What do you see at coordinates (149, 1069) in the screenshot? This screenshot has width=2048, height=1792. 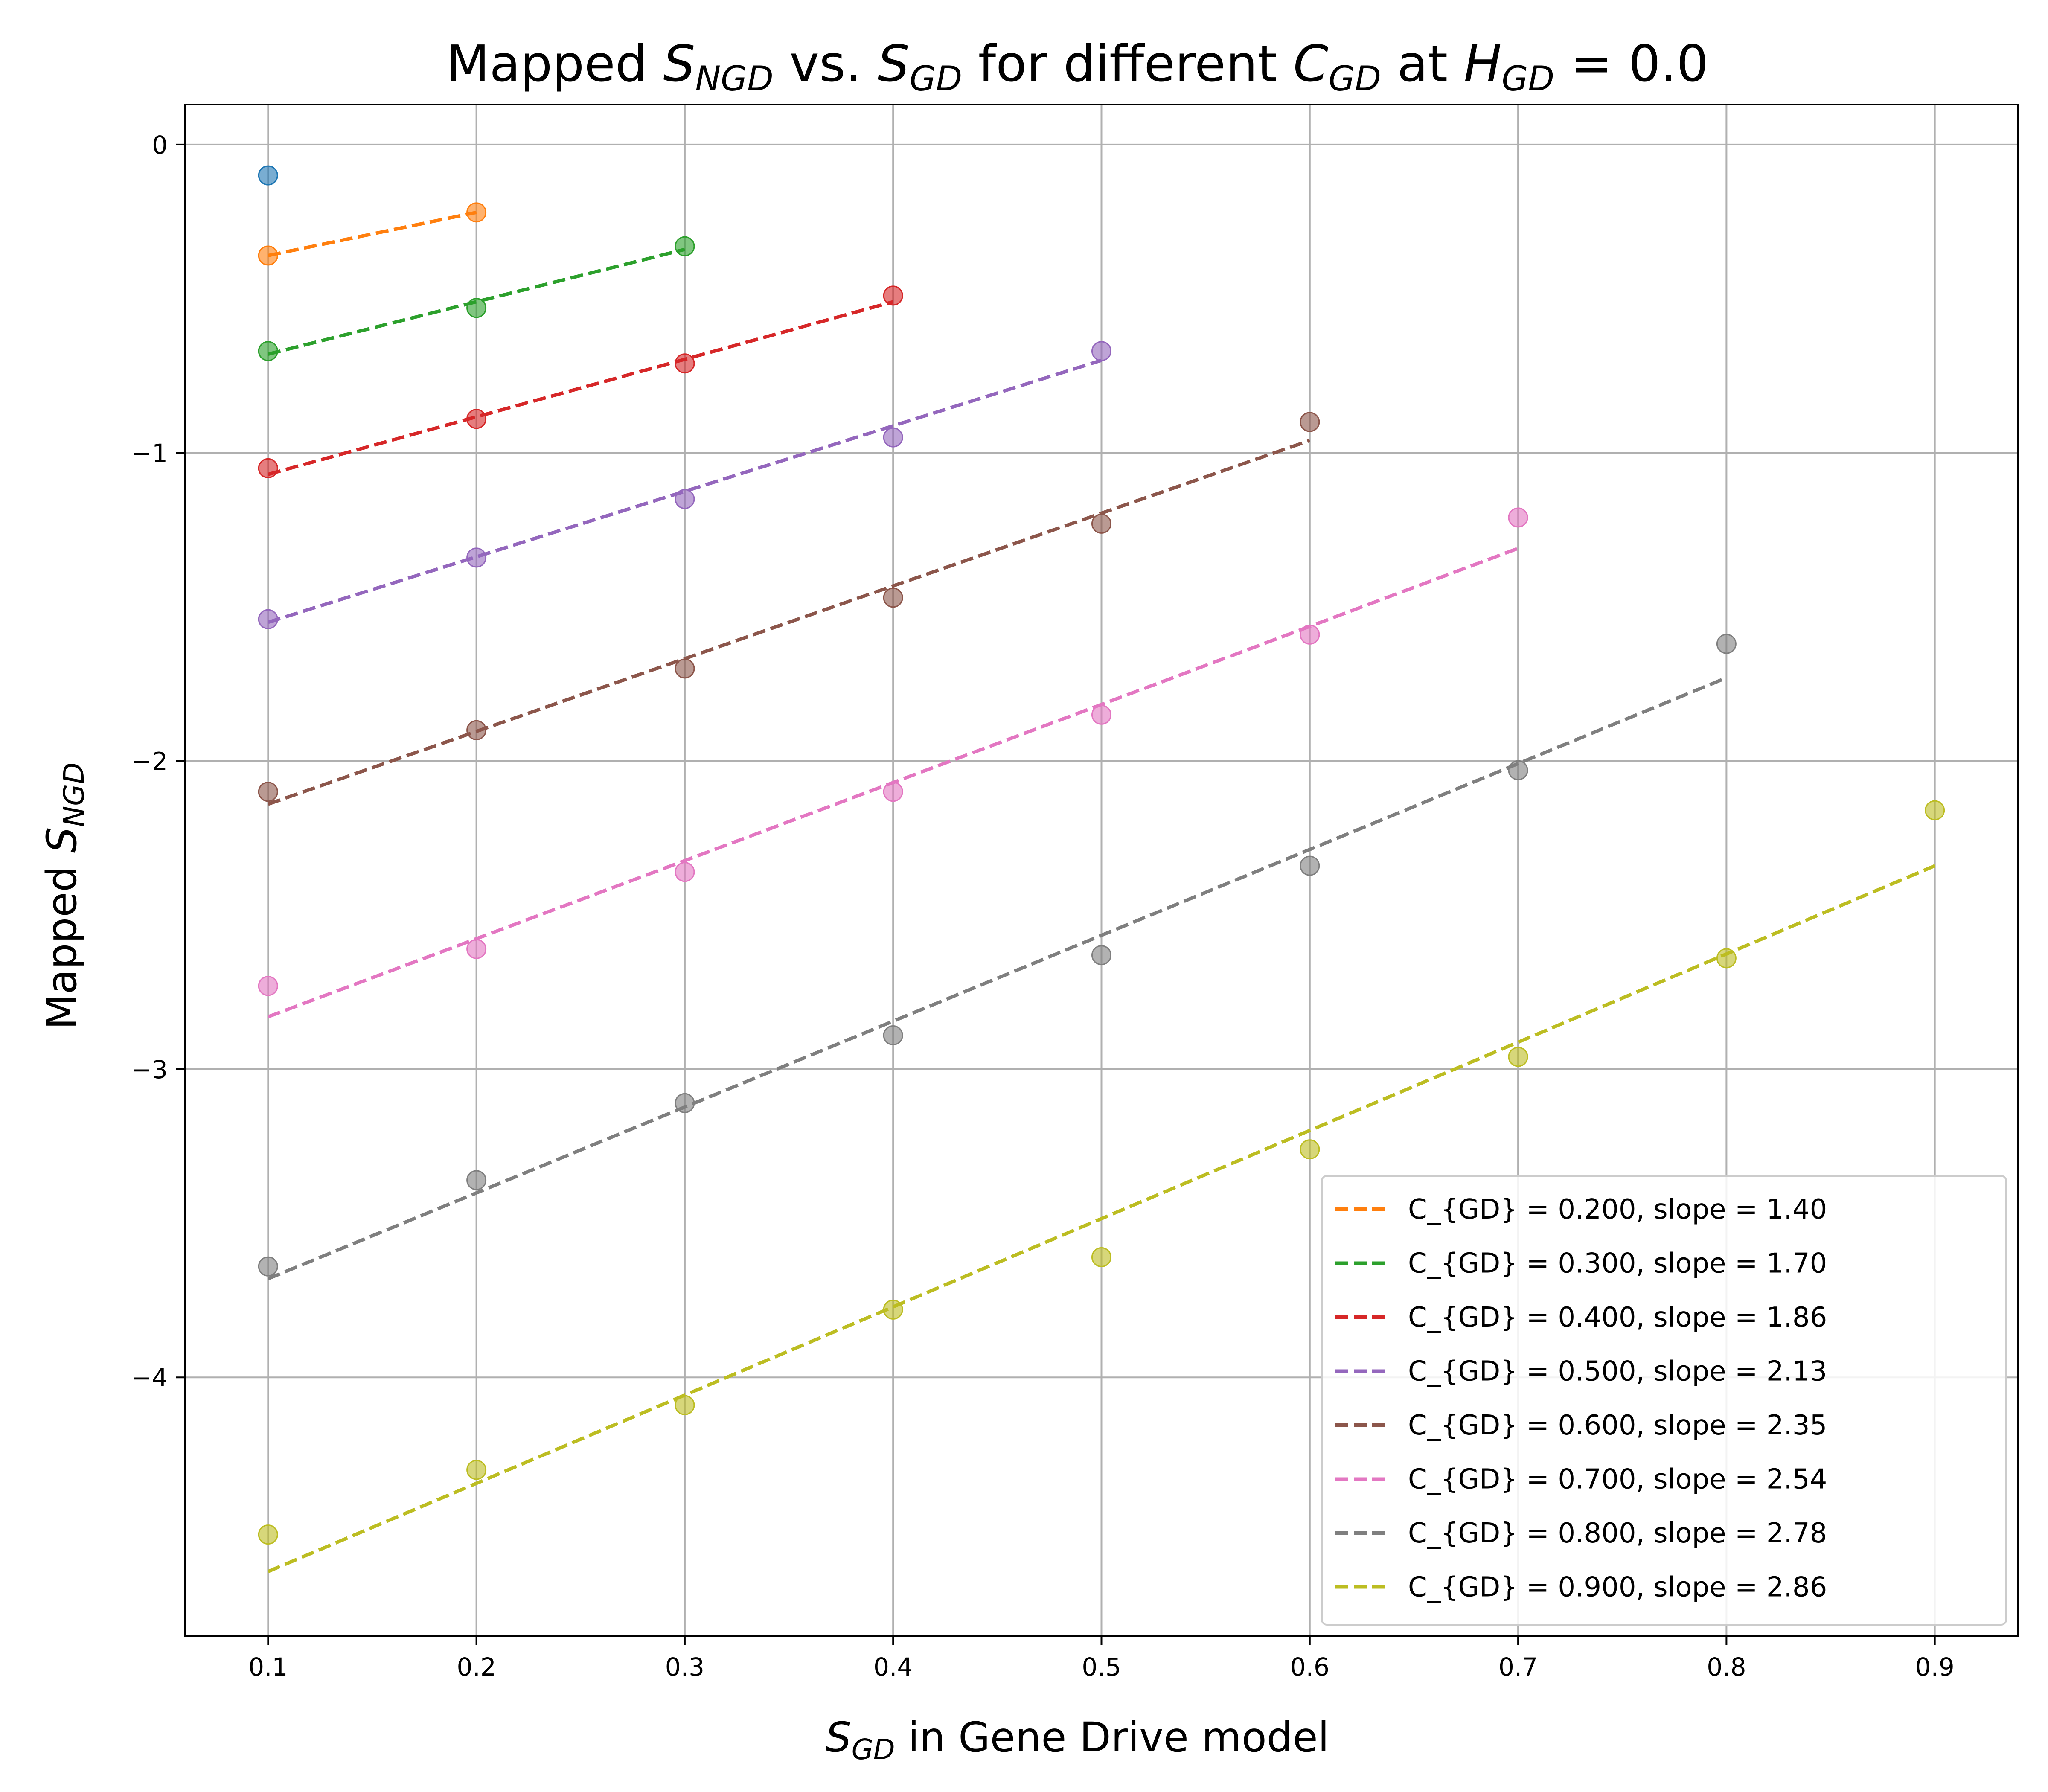 I see `y-tick-label: −3` at bounding box center [149, 1069].